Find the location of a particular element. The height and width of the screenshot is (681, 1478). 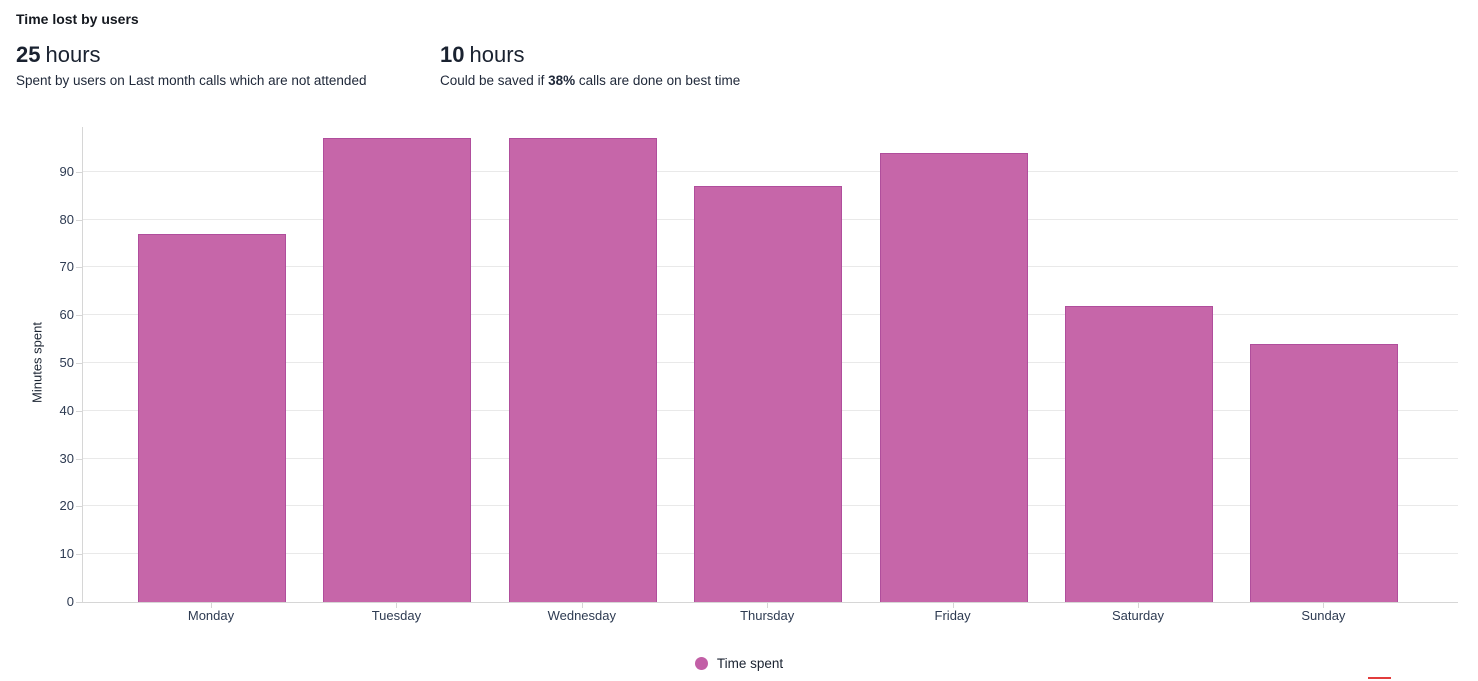

legend: Time spent is located at coordinates (739, 663).